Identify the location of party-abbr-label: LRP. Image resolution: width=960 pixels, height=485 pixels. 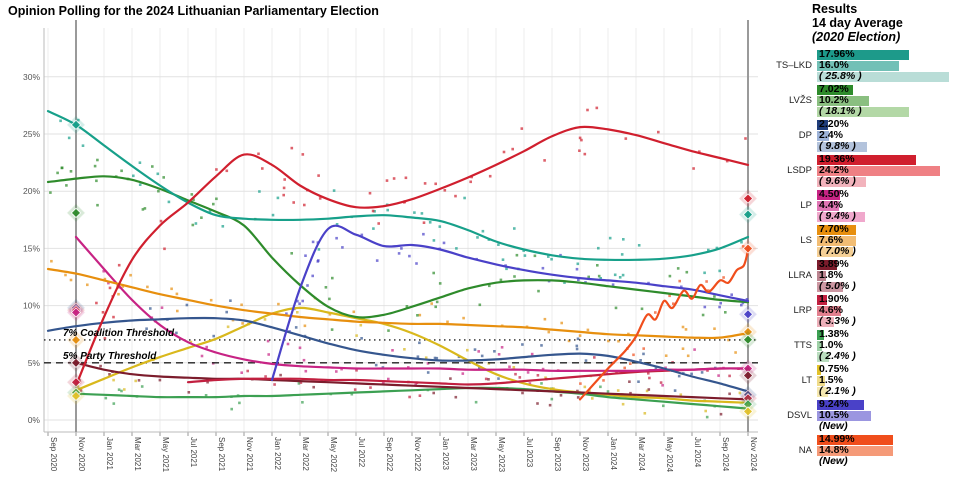
(802, 310).